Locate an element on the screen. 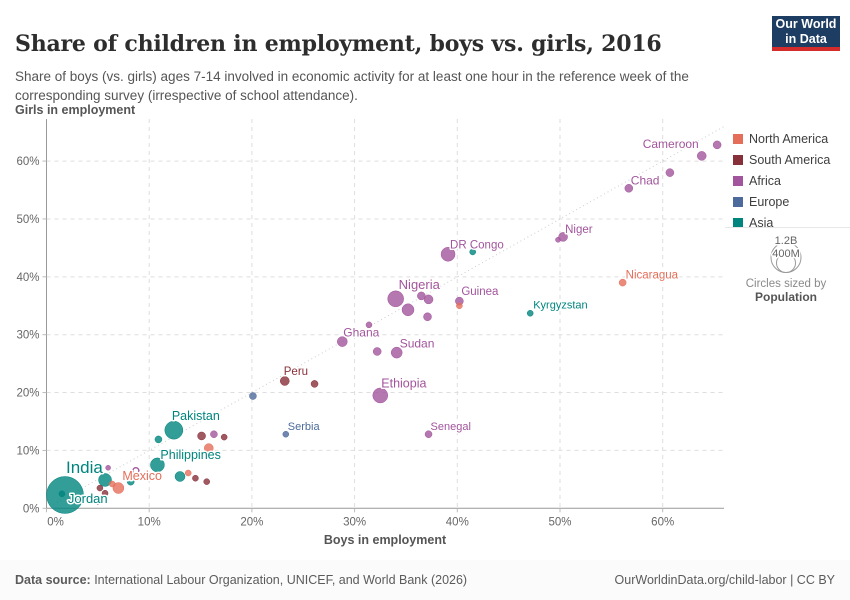 The width and height of the screenshot is (850, 600). country-label-cameroon: Cameroon is located at coordinates (670, 143).